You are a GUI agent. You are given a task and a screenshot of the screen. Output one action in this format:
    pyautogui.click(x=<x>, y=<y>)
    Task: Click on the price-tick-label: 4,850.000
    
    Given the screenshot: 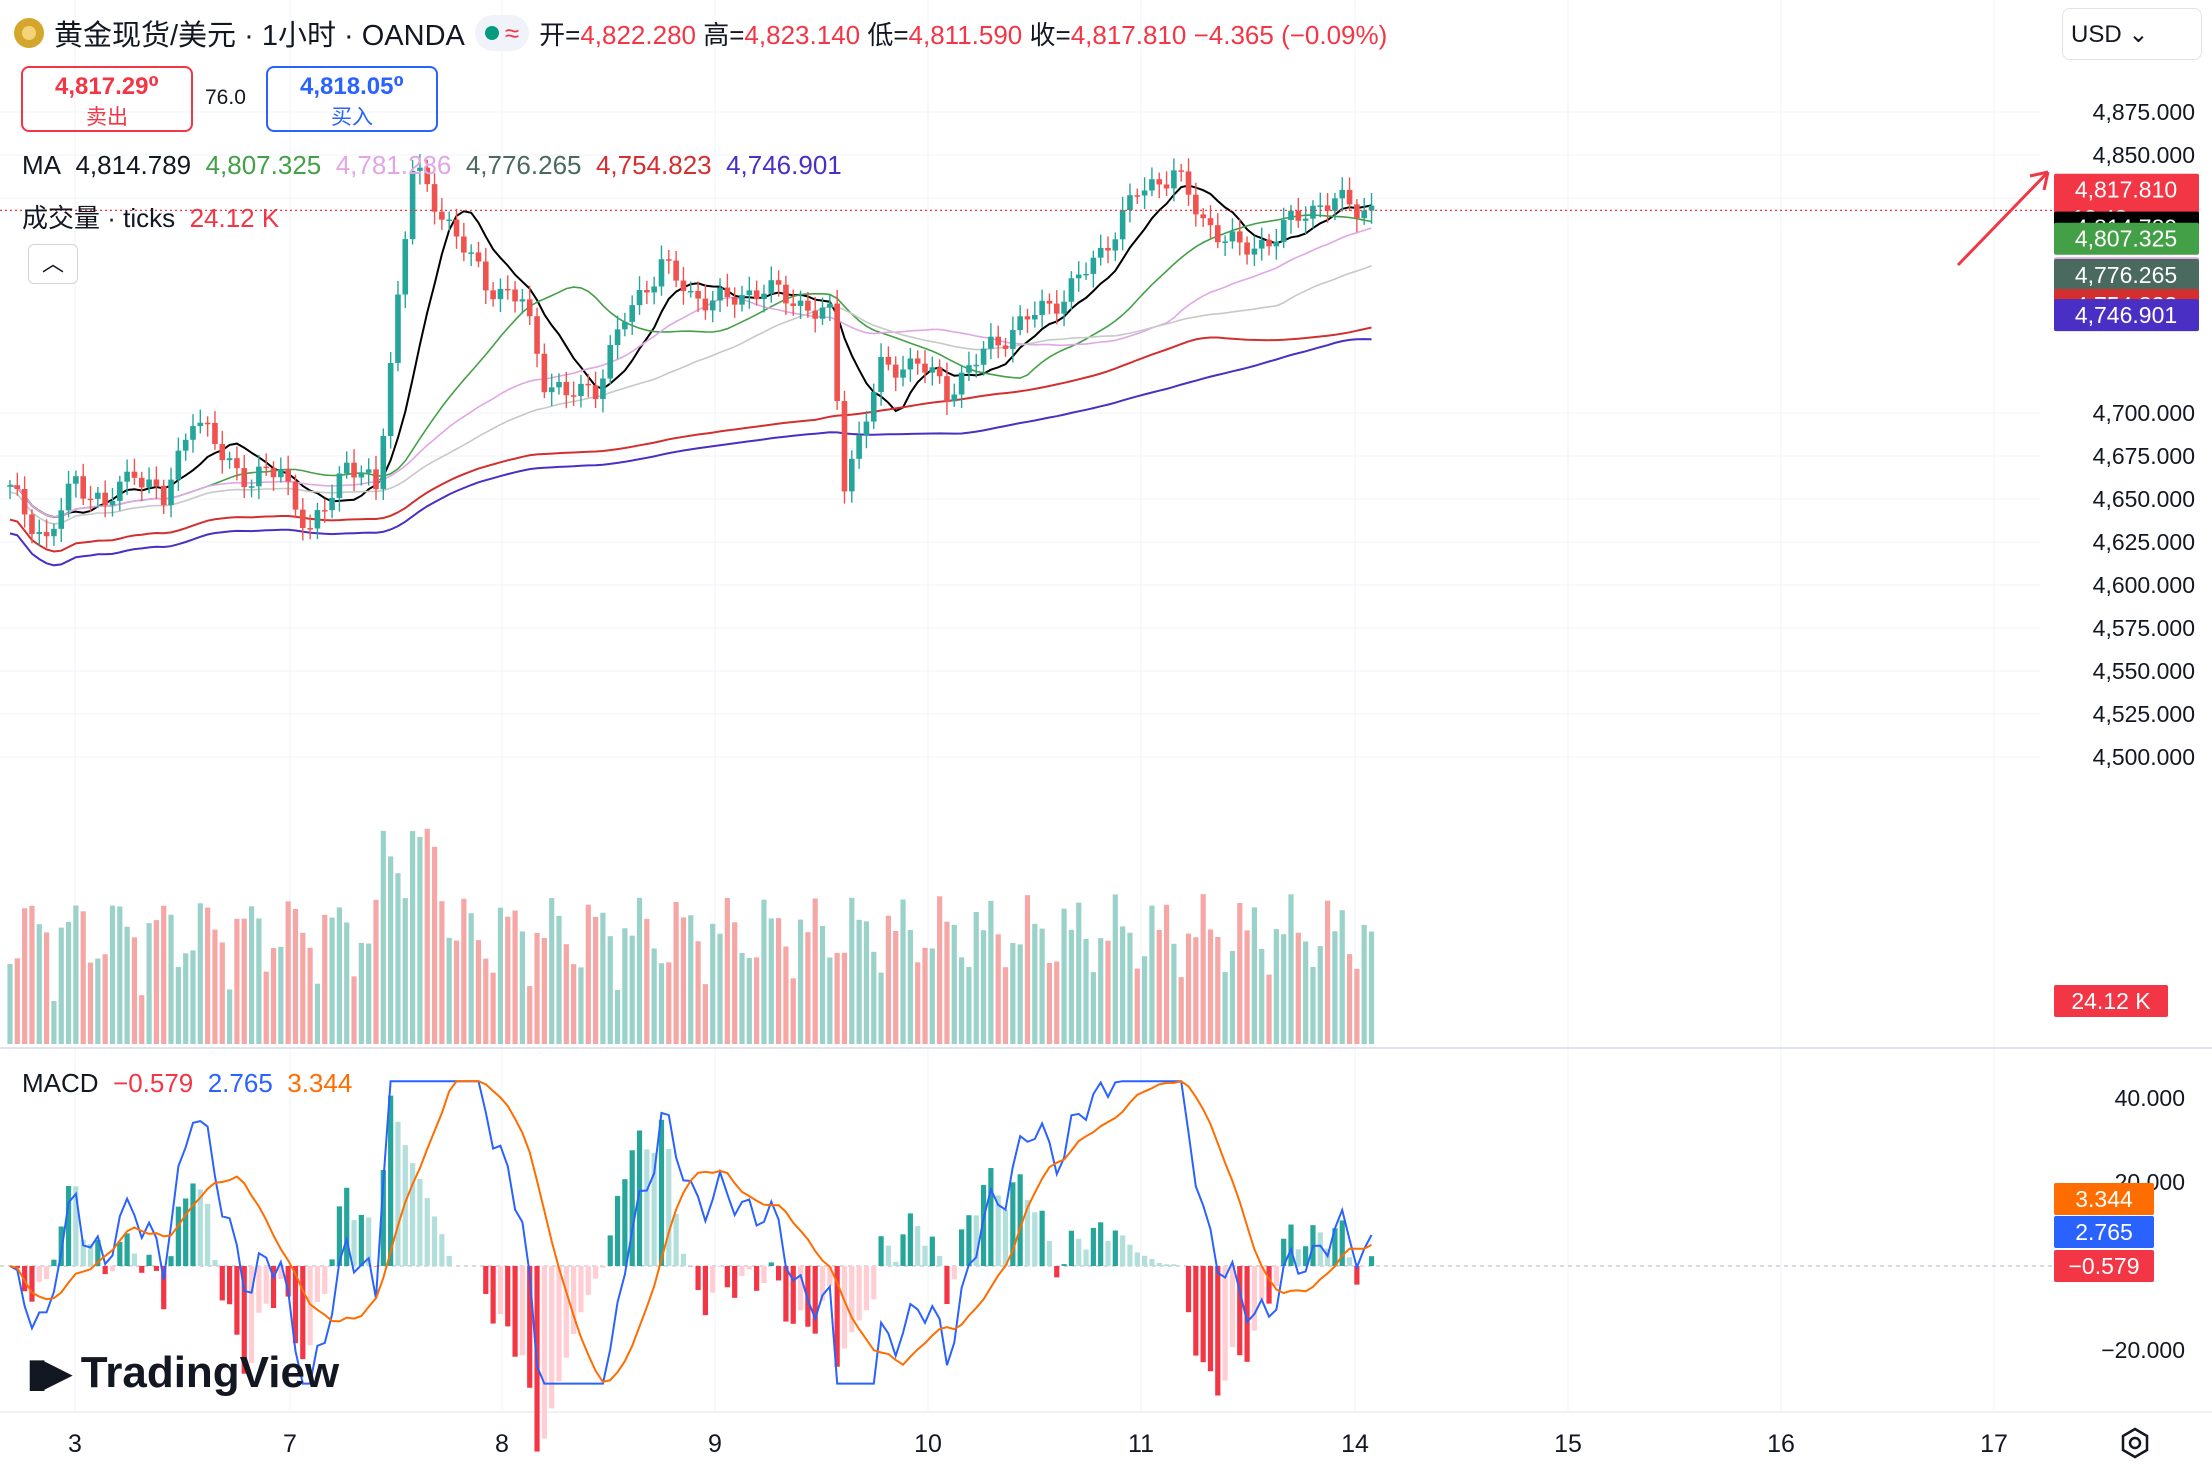 What is the action you would take?
    pyautogui.click(x=2144, y=155)
    